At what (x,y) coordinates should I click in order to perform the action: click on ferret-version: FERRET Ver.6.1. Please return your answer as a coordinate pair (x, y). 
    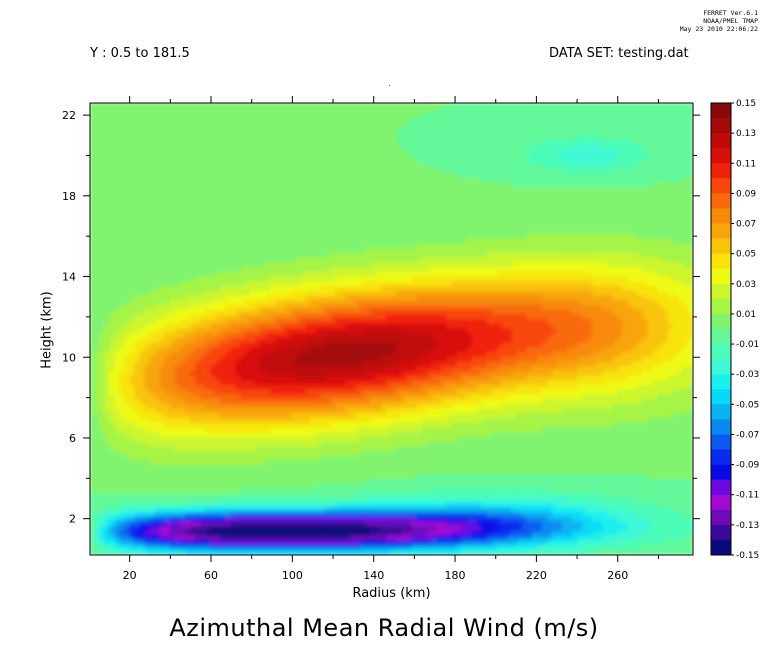
    Looking at the image, I should click on (730, 13).